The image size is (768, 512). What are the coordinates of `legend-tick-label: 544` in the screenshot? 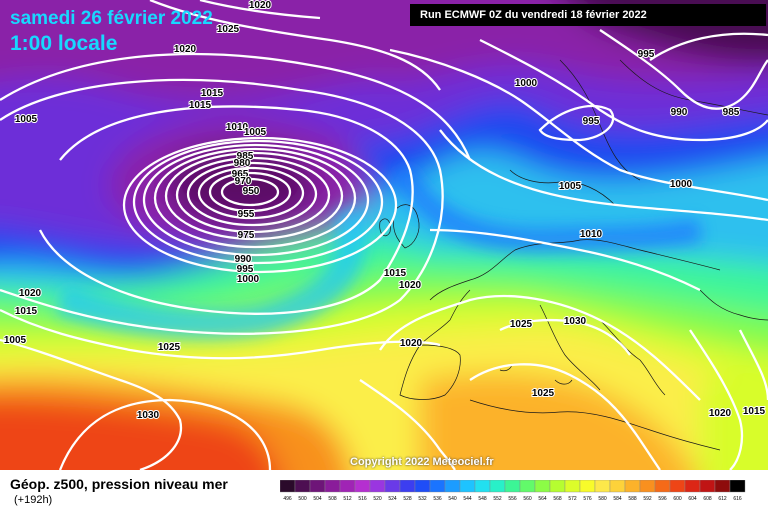 It's located at (467, 499).